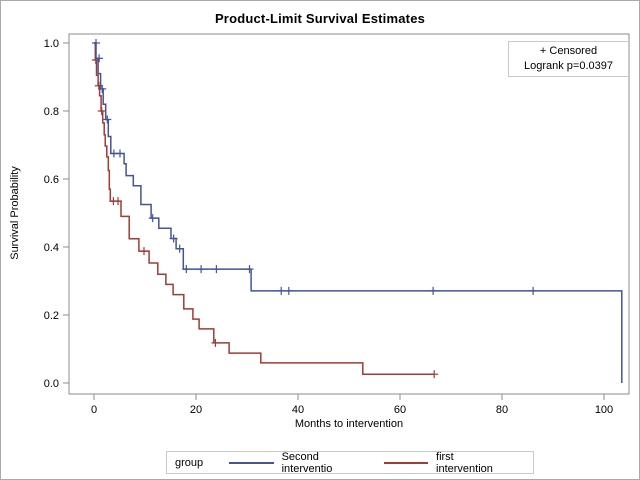  I want to click on legend-item-second-intervention: Second interventio, so click(299, 463).